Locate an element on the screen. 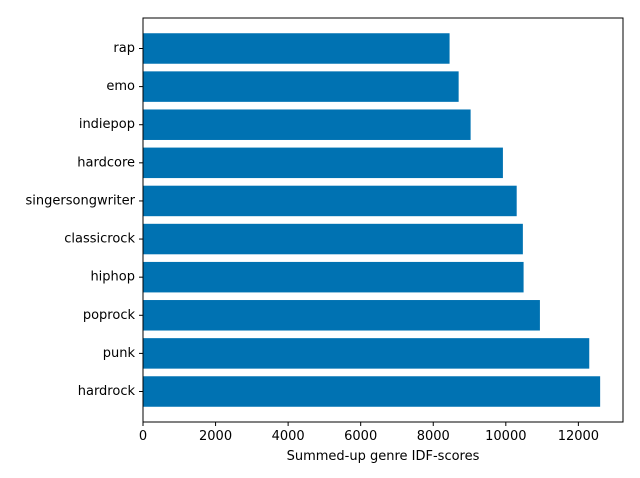 The width and height of the screenshot is (640, 478). y-tick-label: hiphop is located at coordinates (112, 277).